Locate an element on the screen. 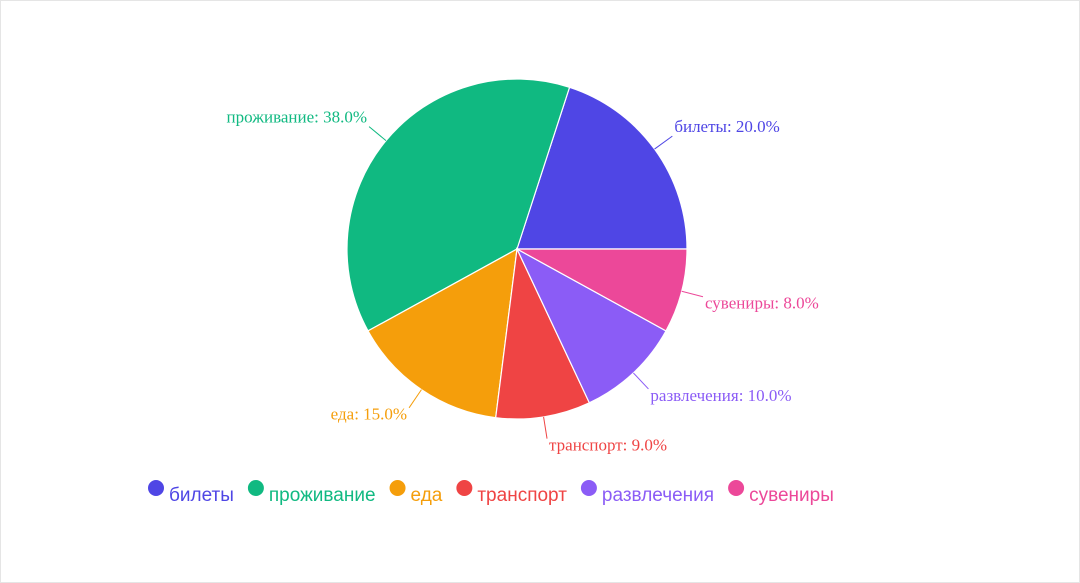 The height and width of the screenshot is (583, 1080). slice-label: развлечения: 10.0% is located at coordinates (720, 395).